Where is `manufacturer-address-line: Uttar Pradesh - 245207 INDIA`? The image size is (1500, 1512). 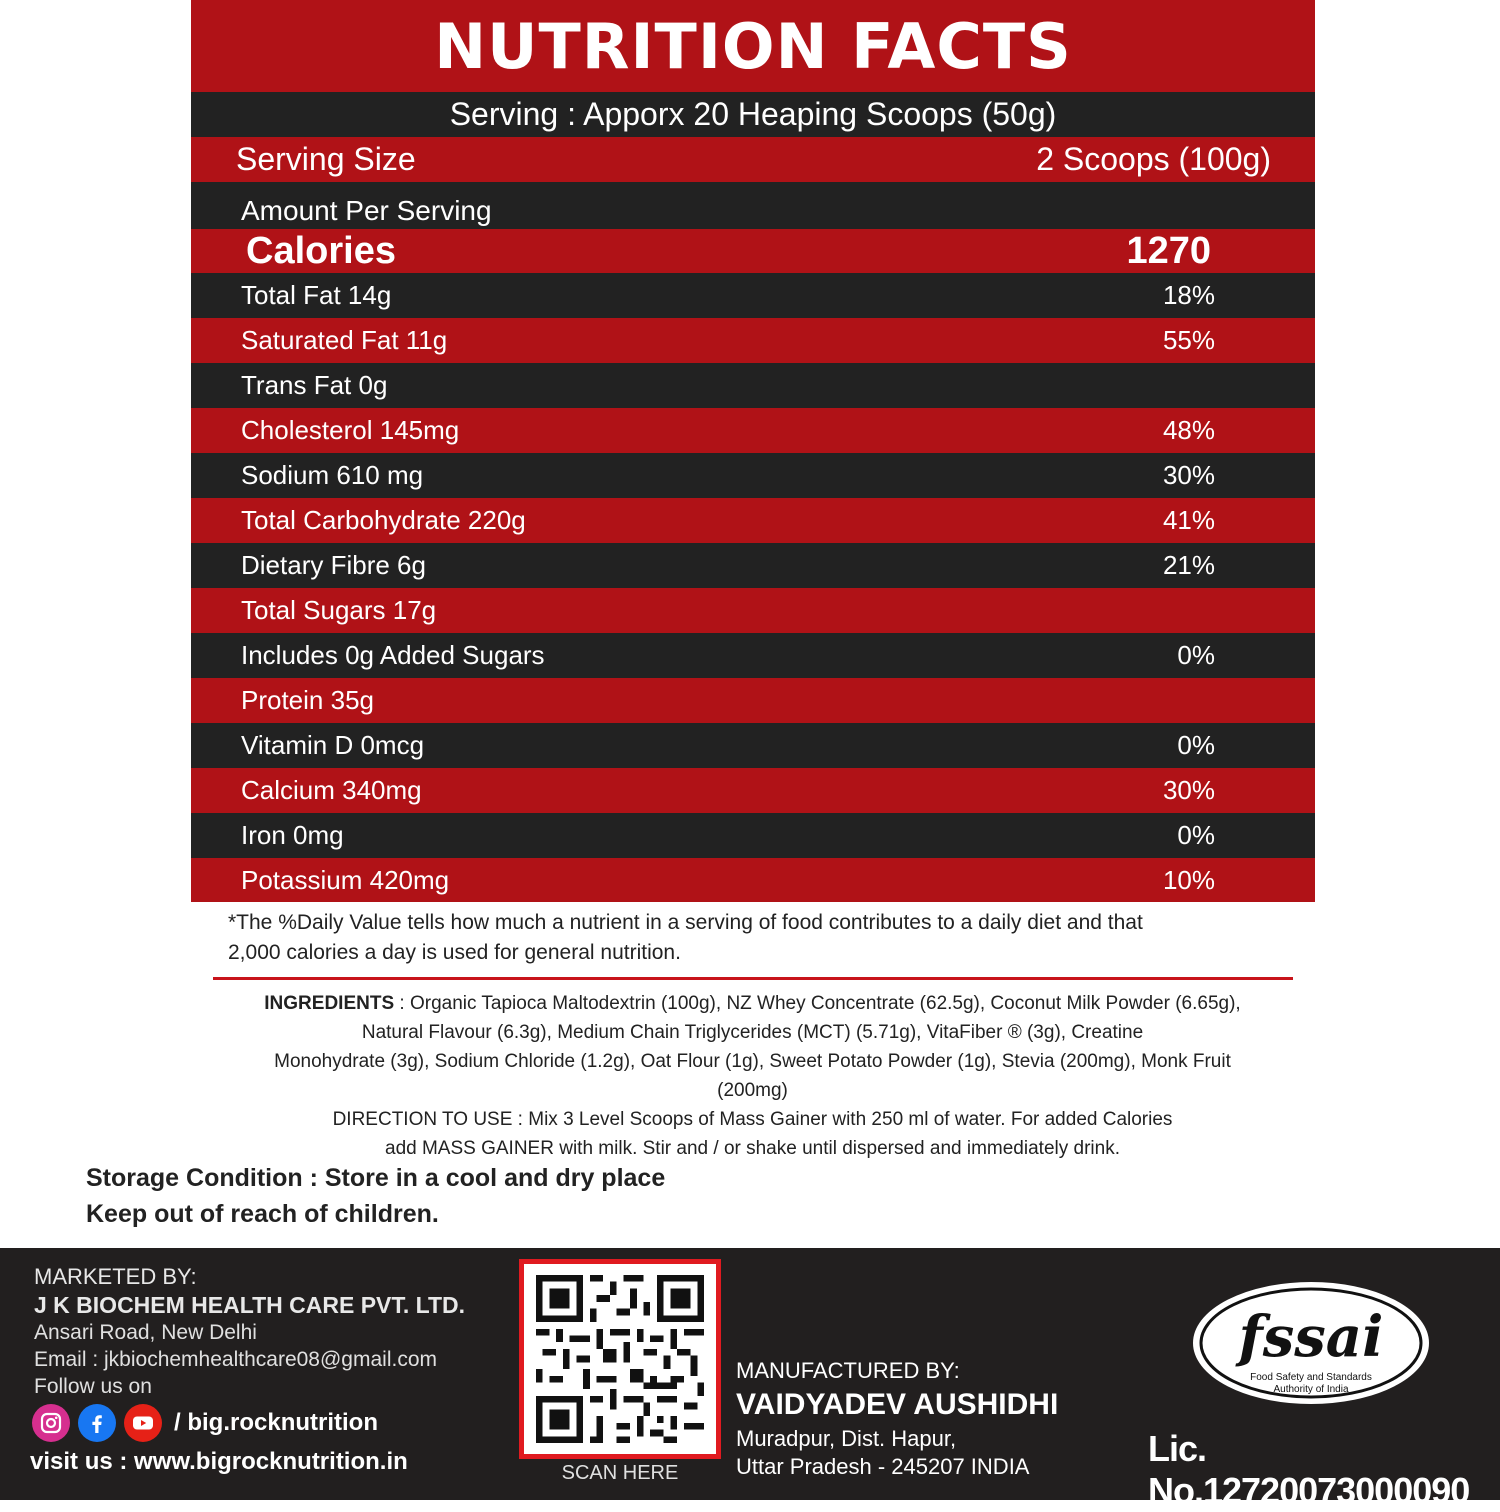
manufacturer-address-line: Uttar Pradesh - 245207 INDIA is located at coordinates (883, 1466).